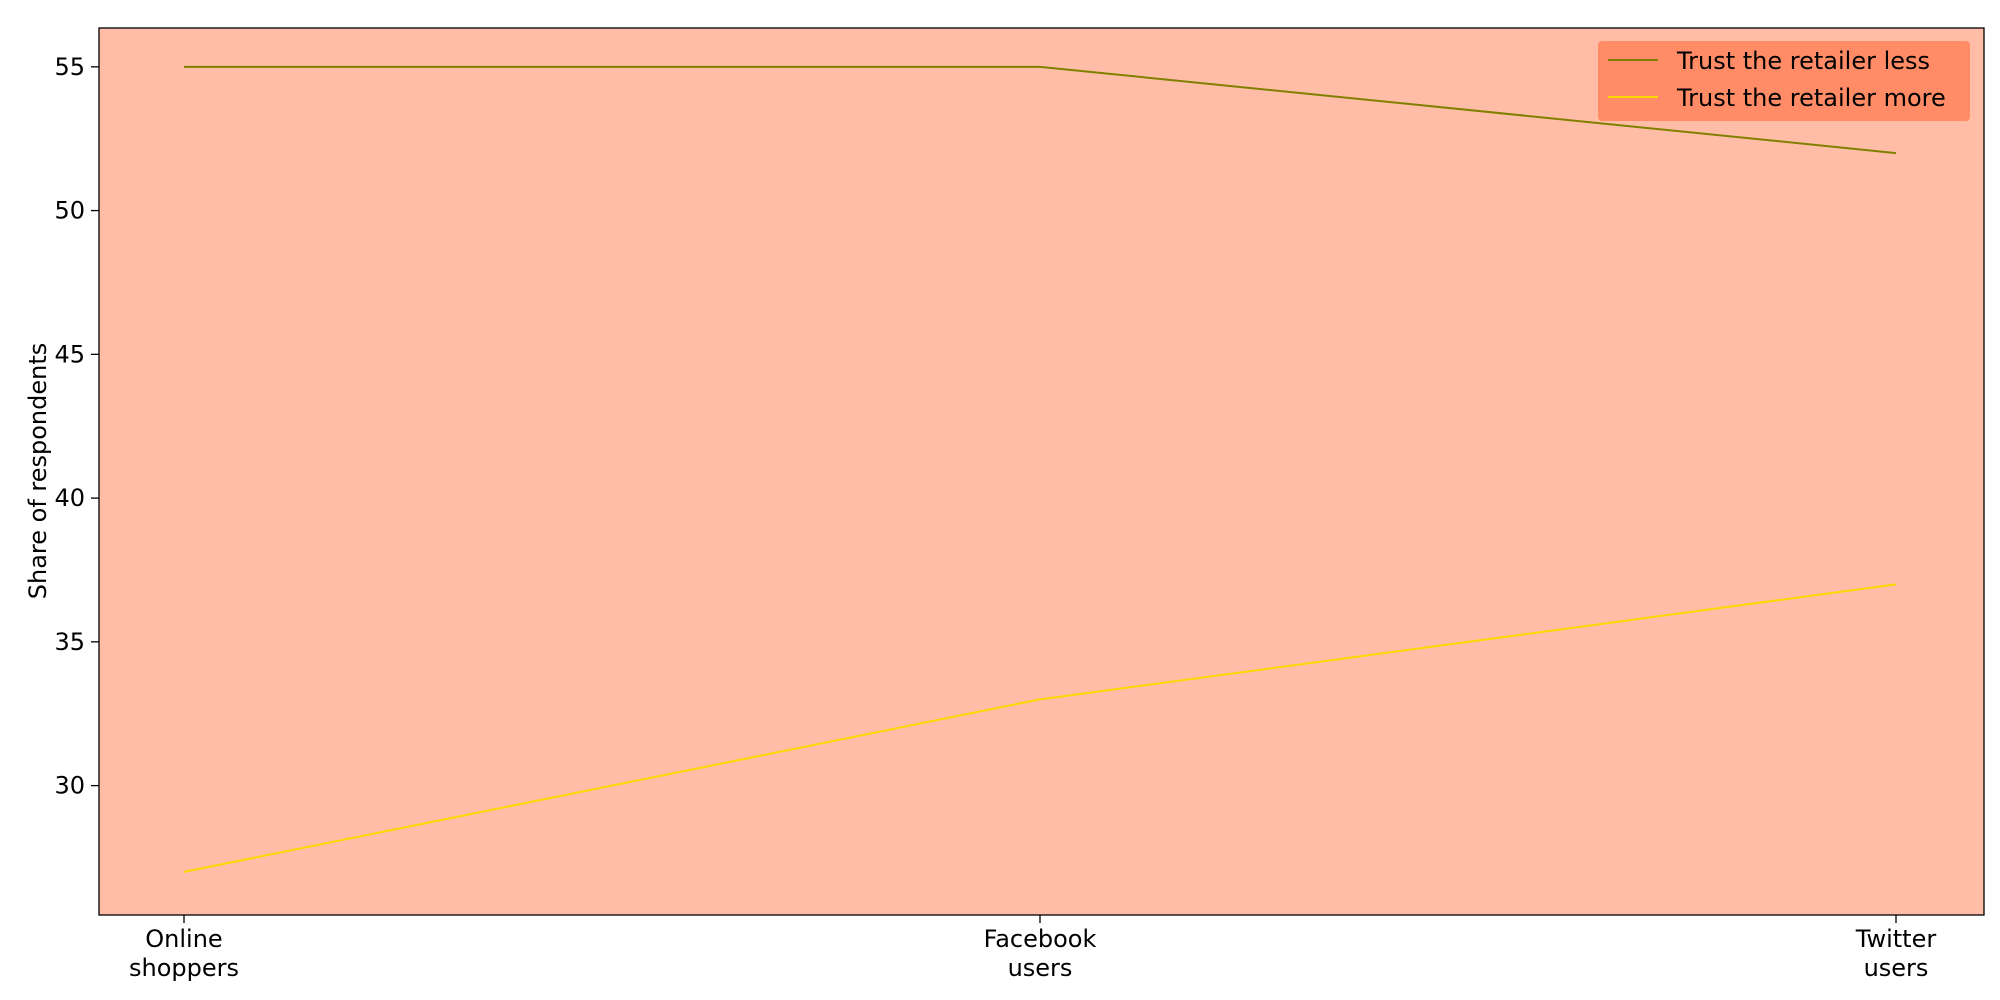 The image size is (2000, 1000). I want to click on x-tick-label-3: Twitter users, so click(1896, 953).